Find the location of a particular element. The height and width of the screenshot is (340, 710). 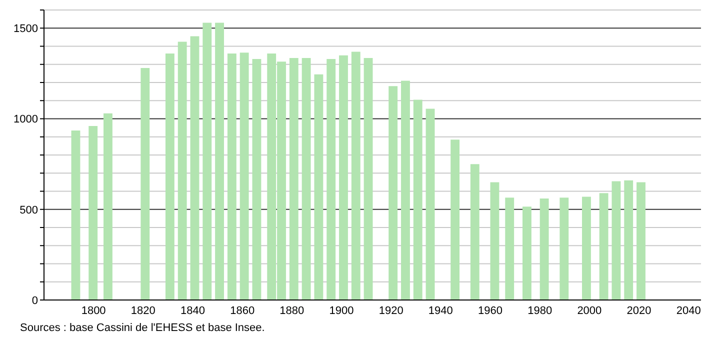

y-tick-label: 500 is located at coordinates (29, 210).